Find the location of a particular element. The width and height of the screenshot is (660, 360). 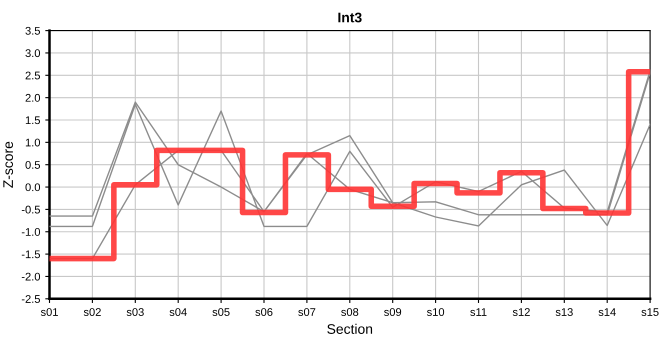

x-axis-title: Section is located at coordinates (349, 329).